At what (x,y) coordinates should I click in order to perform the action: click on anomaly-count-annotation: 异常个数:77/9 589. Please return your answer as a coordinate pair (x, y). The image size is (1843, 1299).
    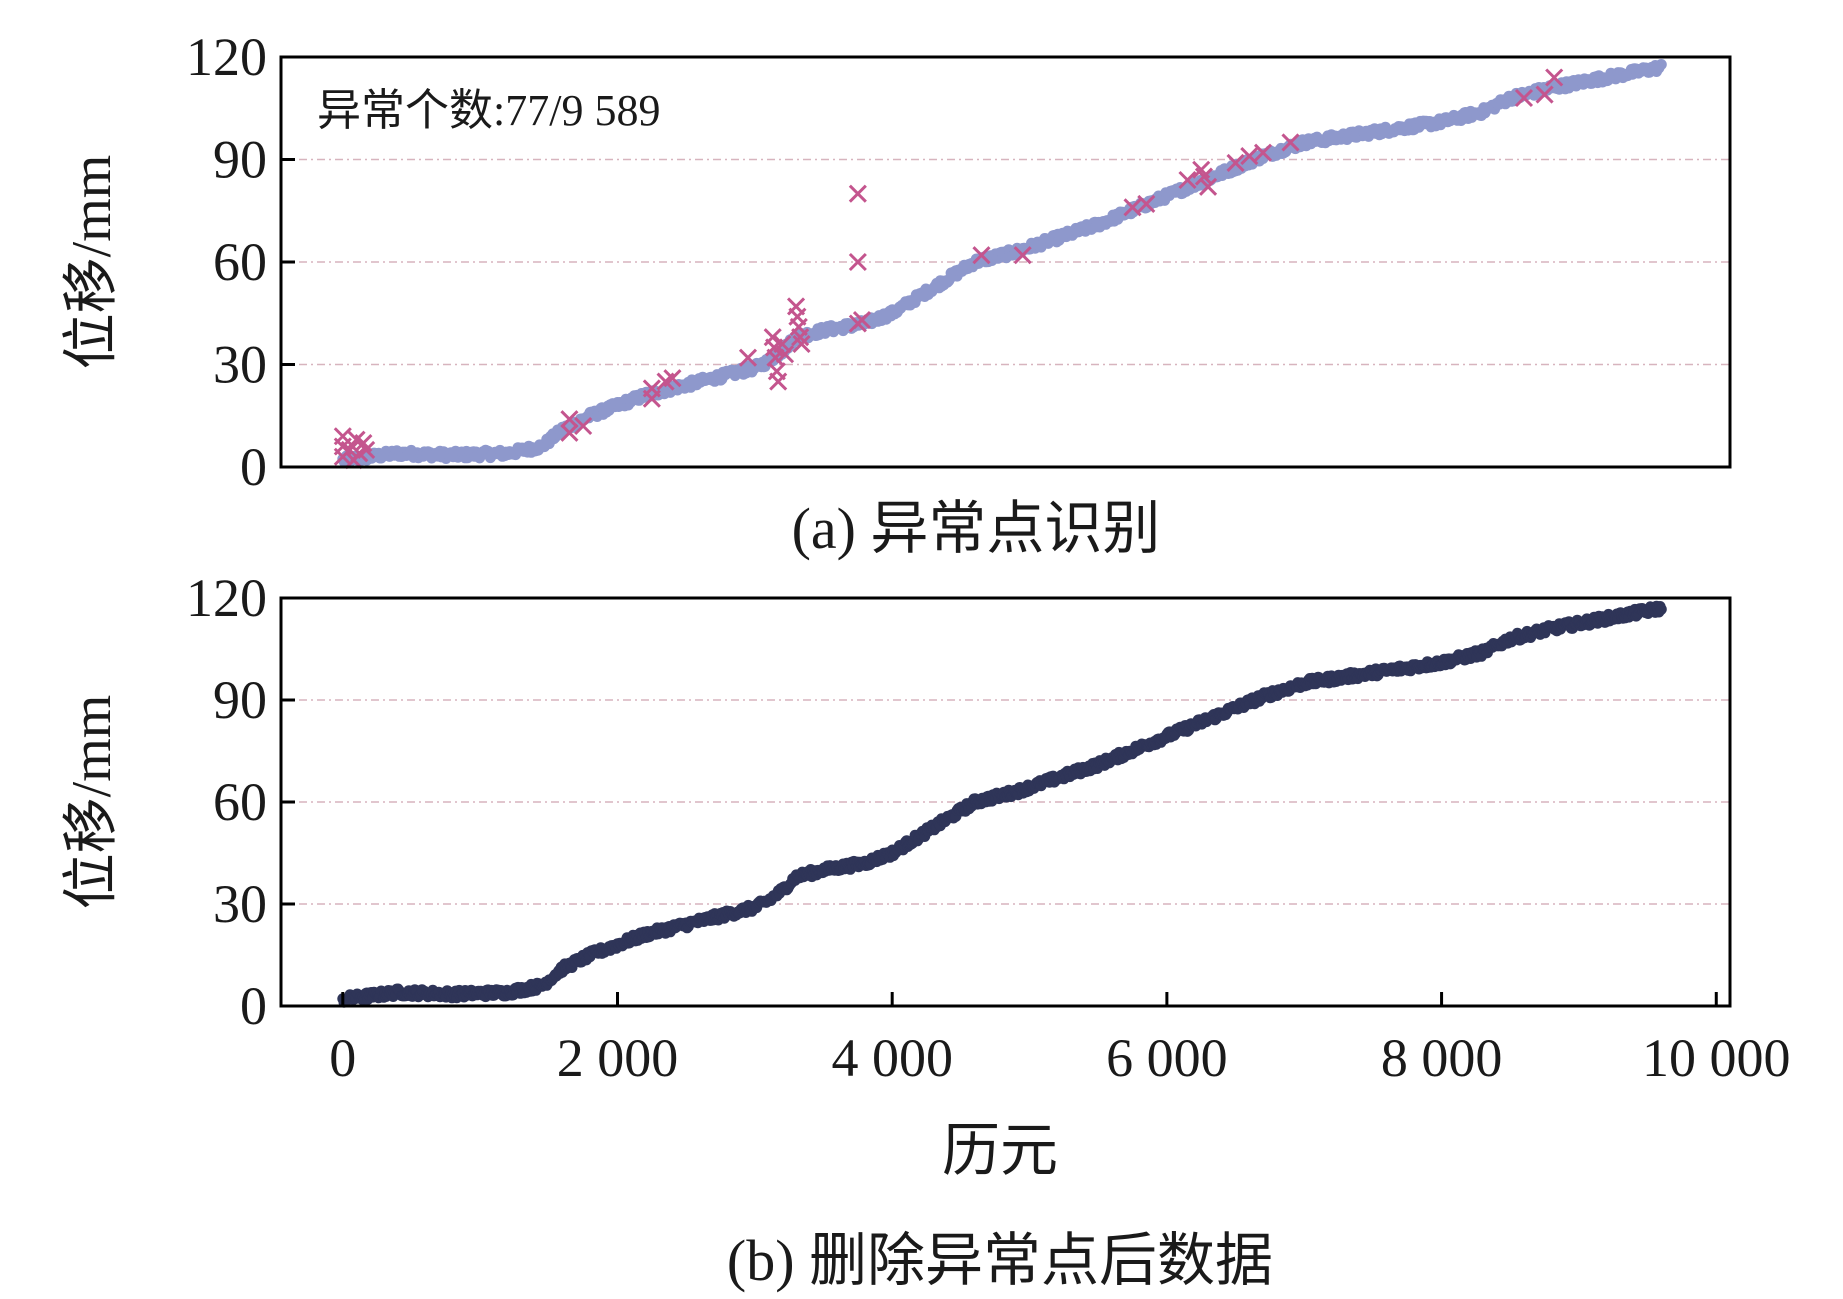
    Looking at the image, I should click on (488, 110).